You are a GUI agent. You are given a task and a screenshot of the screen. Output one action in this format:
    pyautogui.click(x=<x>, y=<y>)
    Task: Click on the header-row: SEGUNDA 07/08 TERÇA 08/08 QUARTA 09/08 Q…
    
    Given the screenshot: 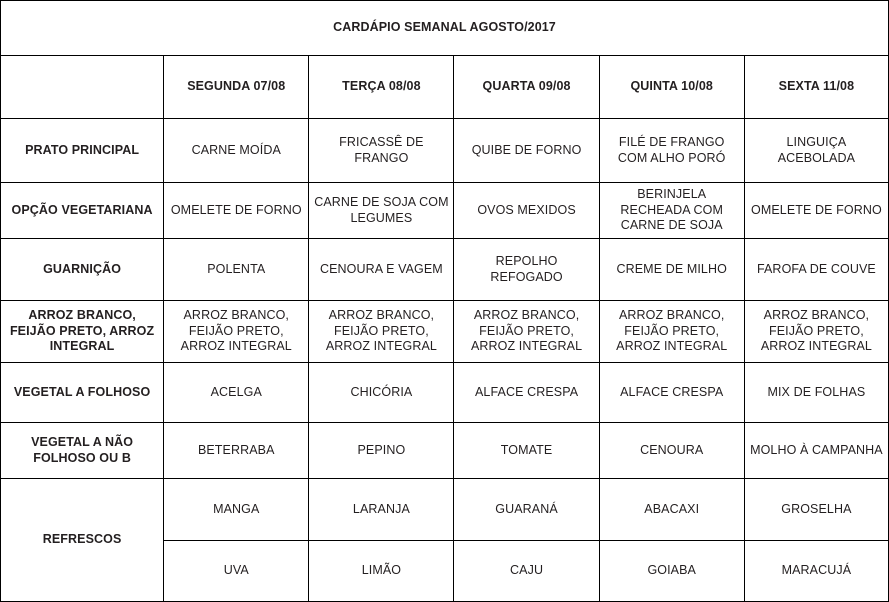 What is the action you would take?
    pyautogui.click(x=444, y=87)
    